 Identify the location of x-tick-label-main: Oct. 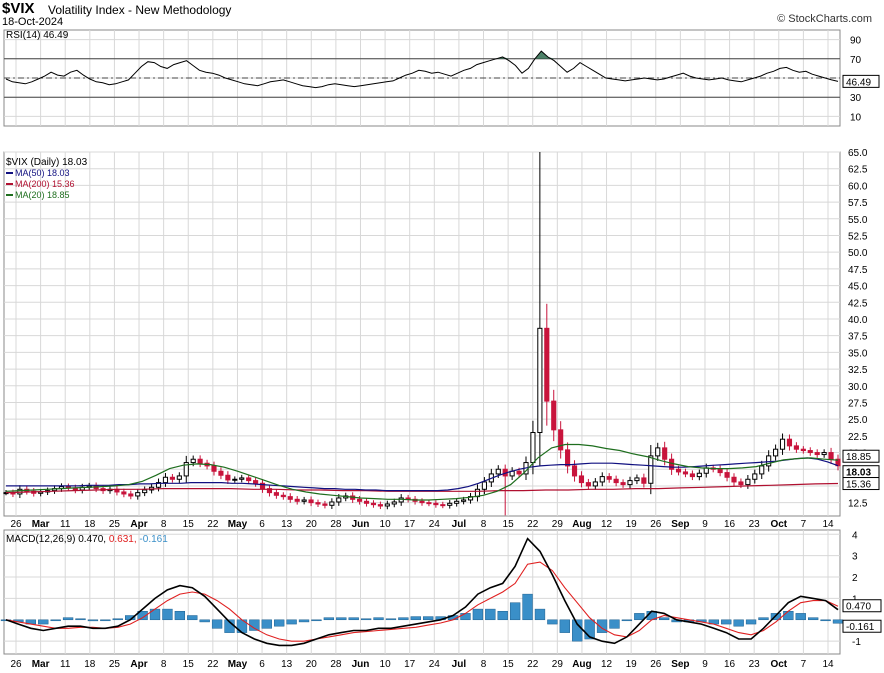
(778, 524).